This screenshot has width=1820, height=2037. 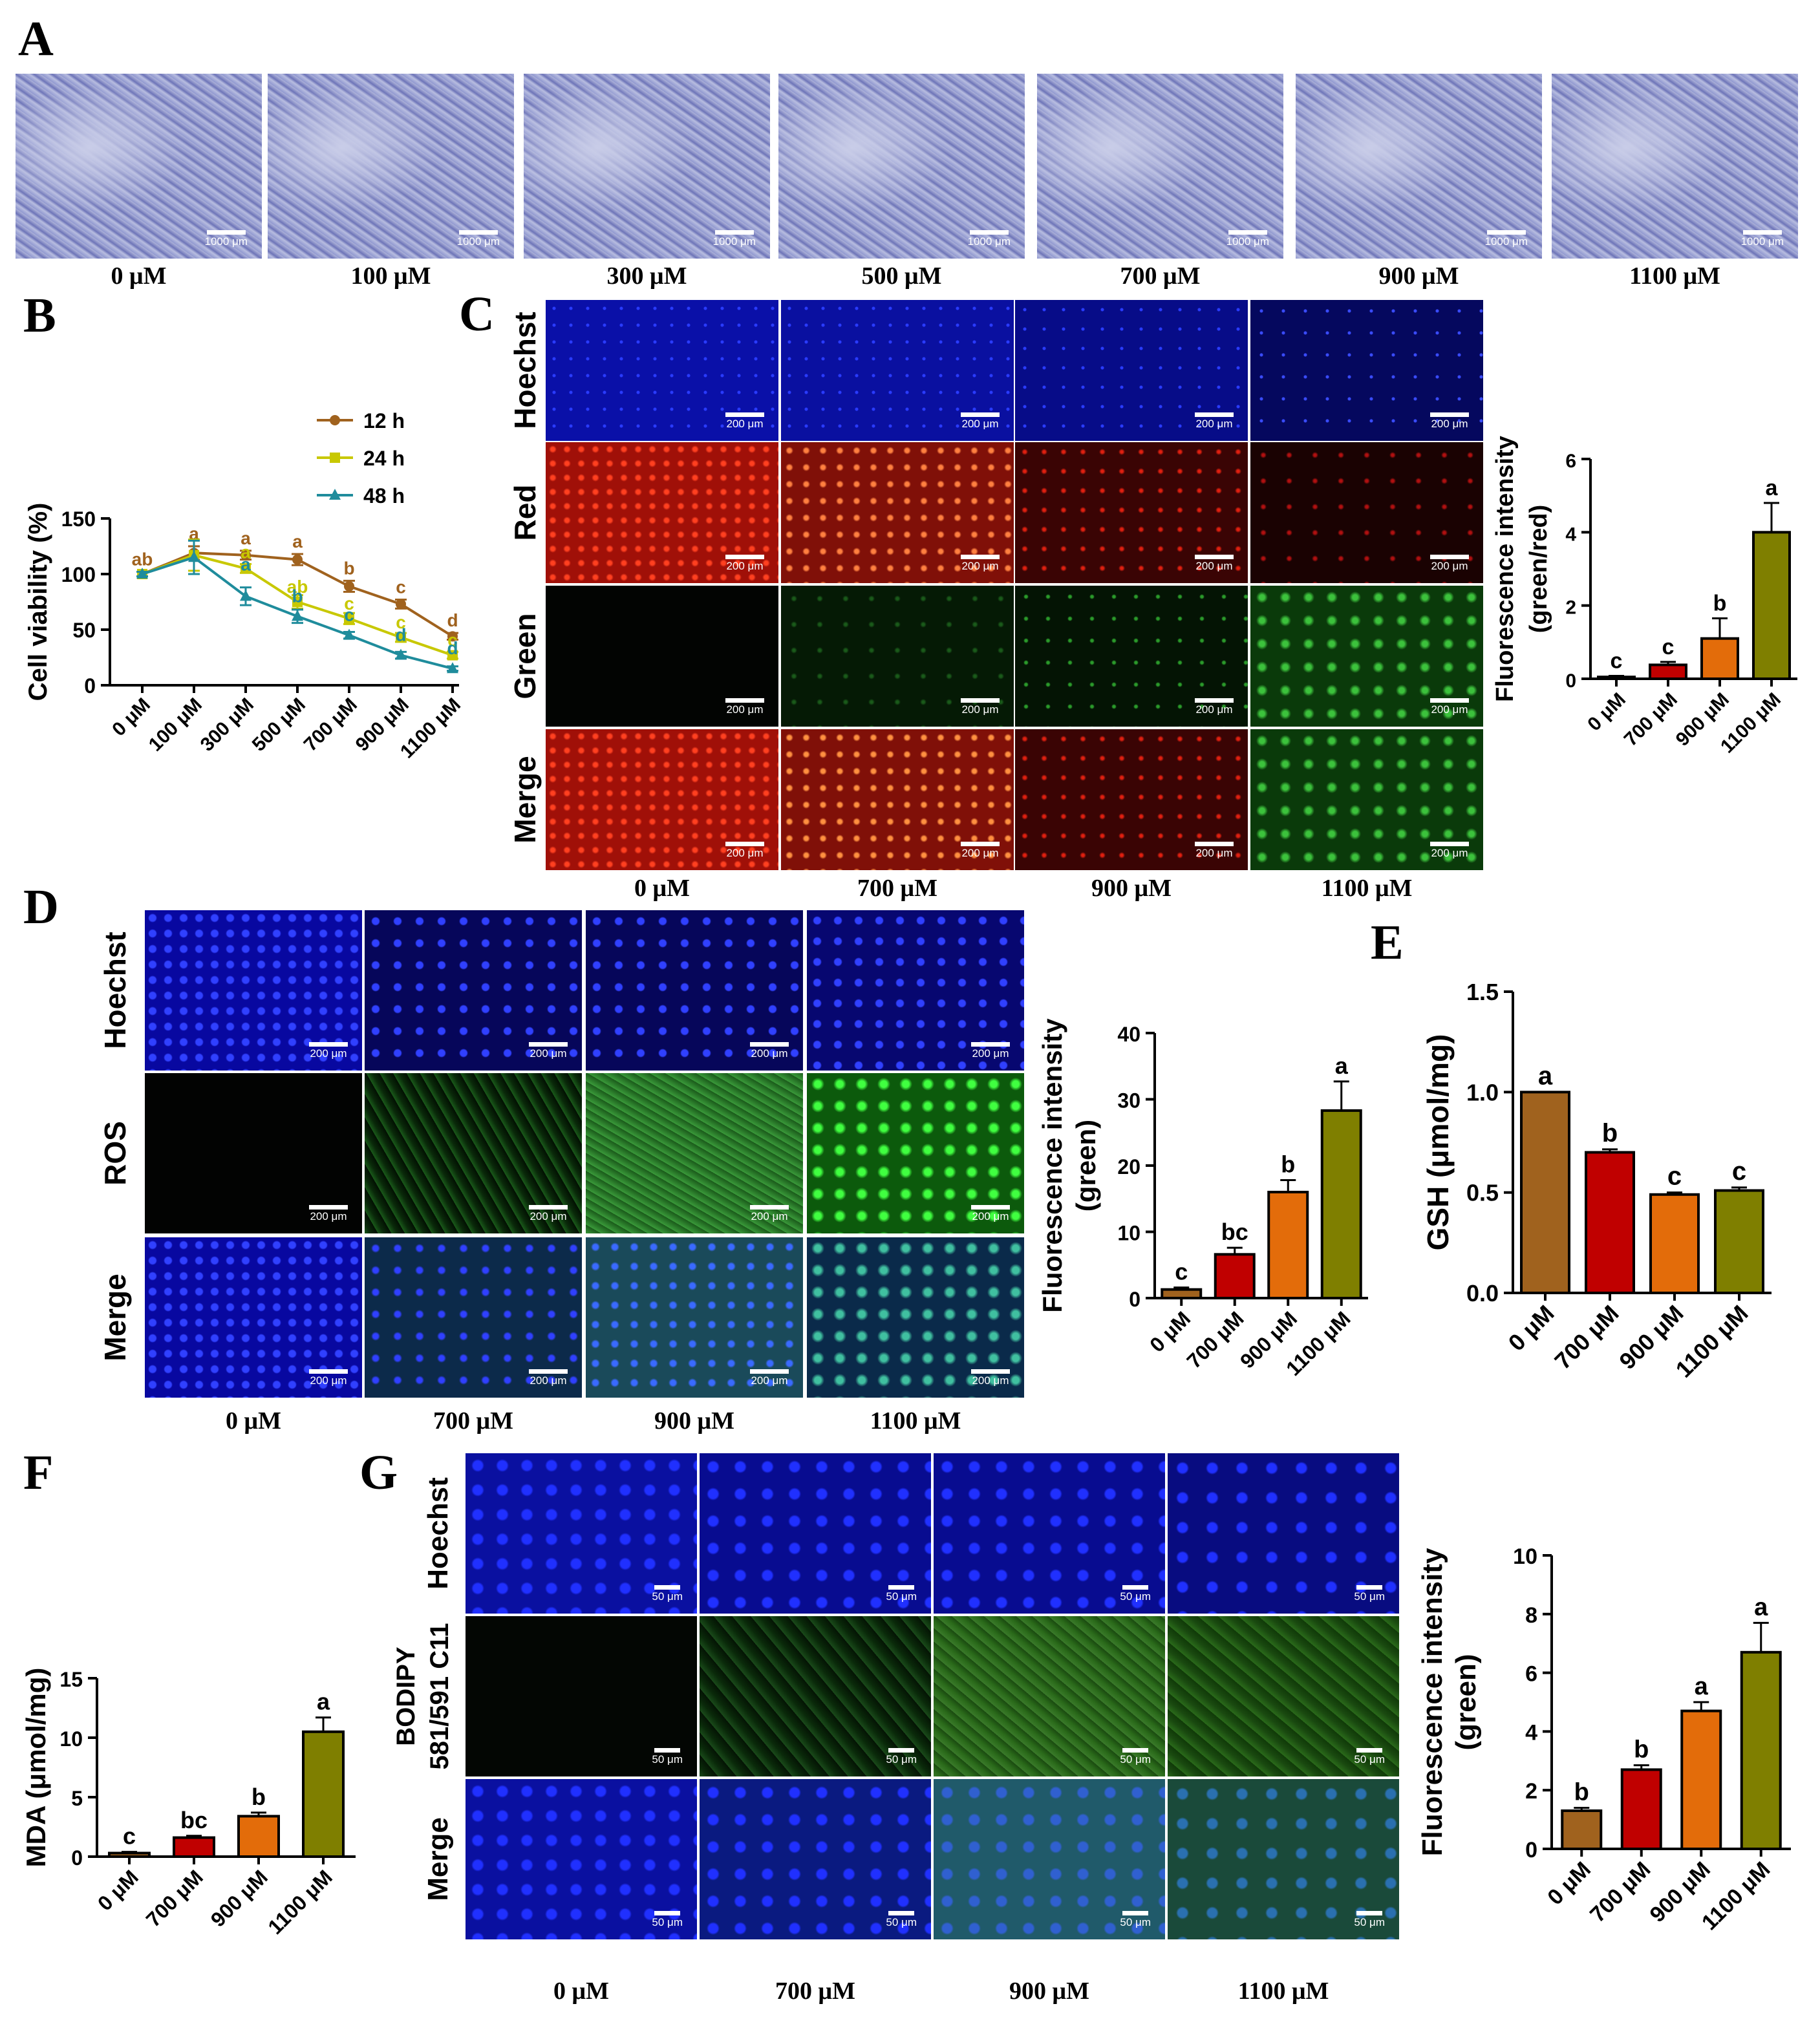 What do you see at coordinates (1131, 799) in the screenshot?
I see `fluorescence-image-c-3-2: 200 μm` at bounding box center [1131, 799].